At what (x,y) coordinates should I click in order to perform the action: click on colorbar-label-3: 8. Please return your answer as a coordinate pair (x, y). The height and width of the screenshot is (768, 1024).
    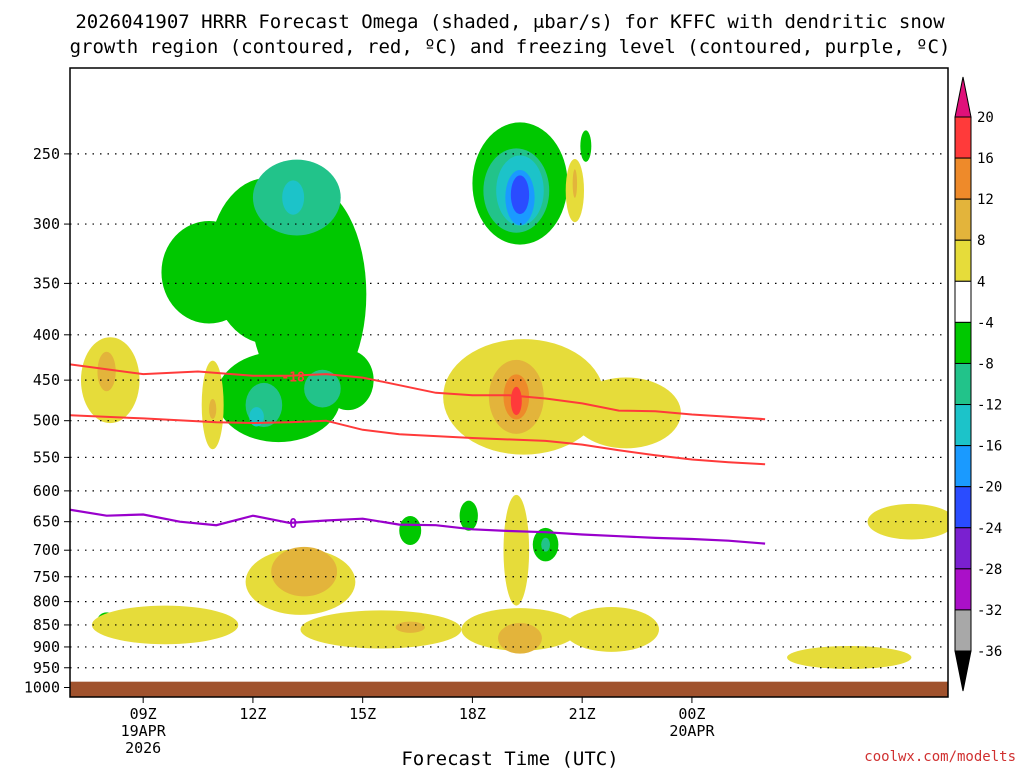
    Looking at the image, I should click on (981, 241).